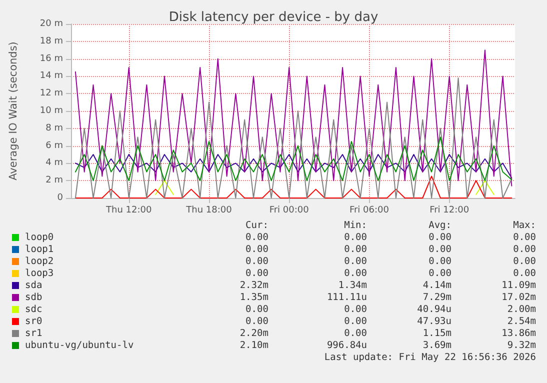 The width and height of the screenshot is (547, 383). Describe the element at coordinates (253, 286) in the screenshot. I see `text: 2.32m` at that location.